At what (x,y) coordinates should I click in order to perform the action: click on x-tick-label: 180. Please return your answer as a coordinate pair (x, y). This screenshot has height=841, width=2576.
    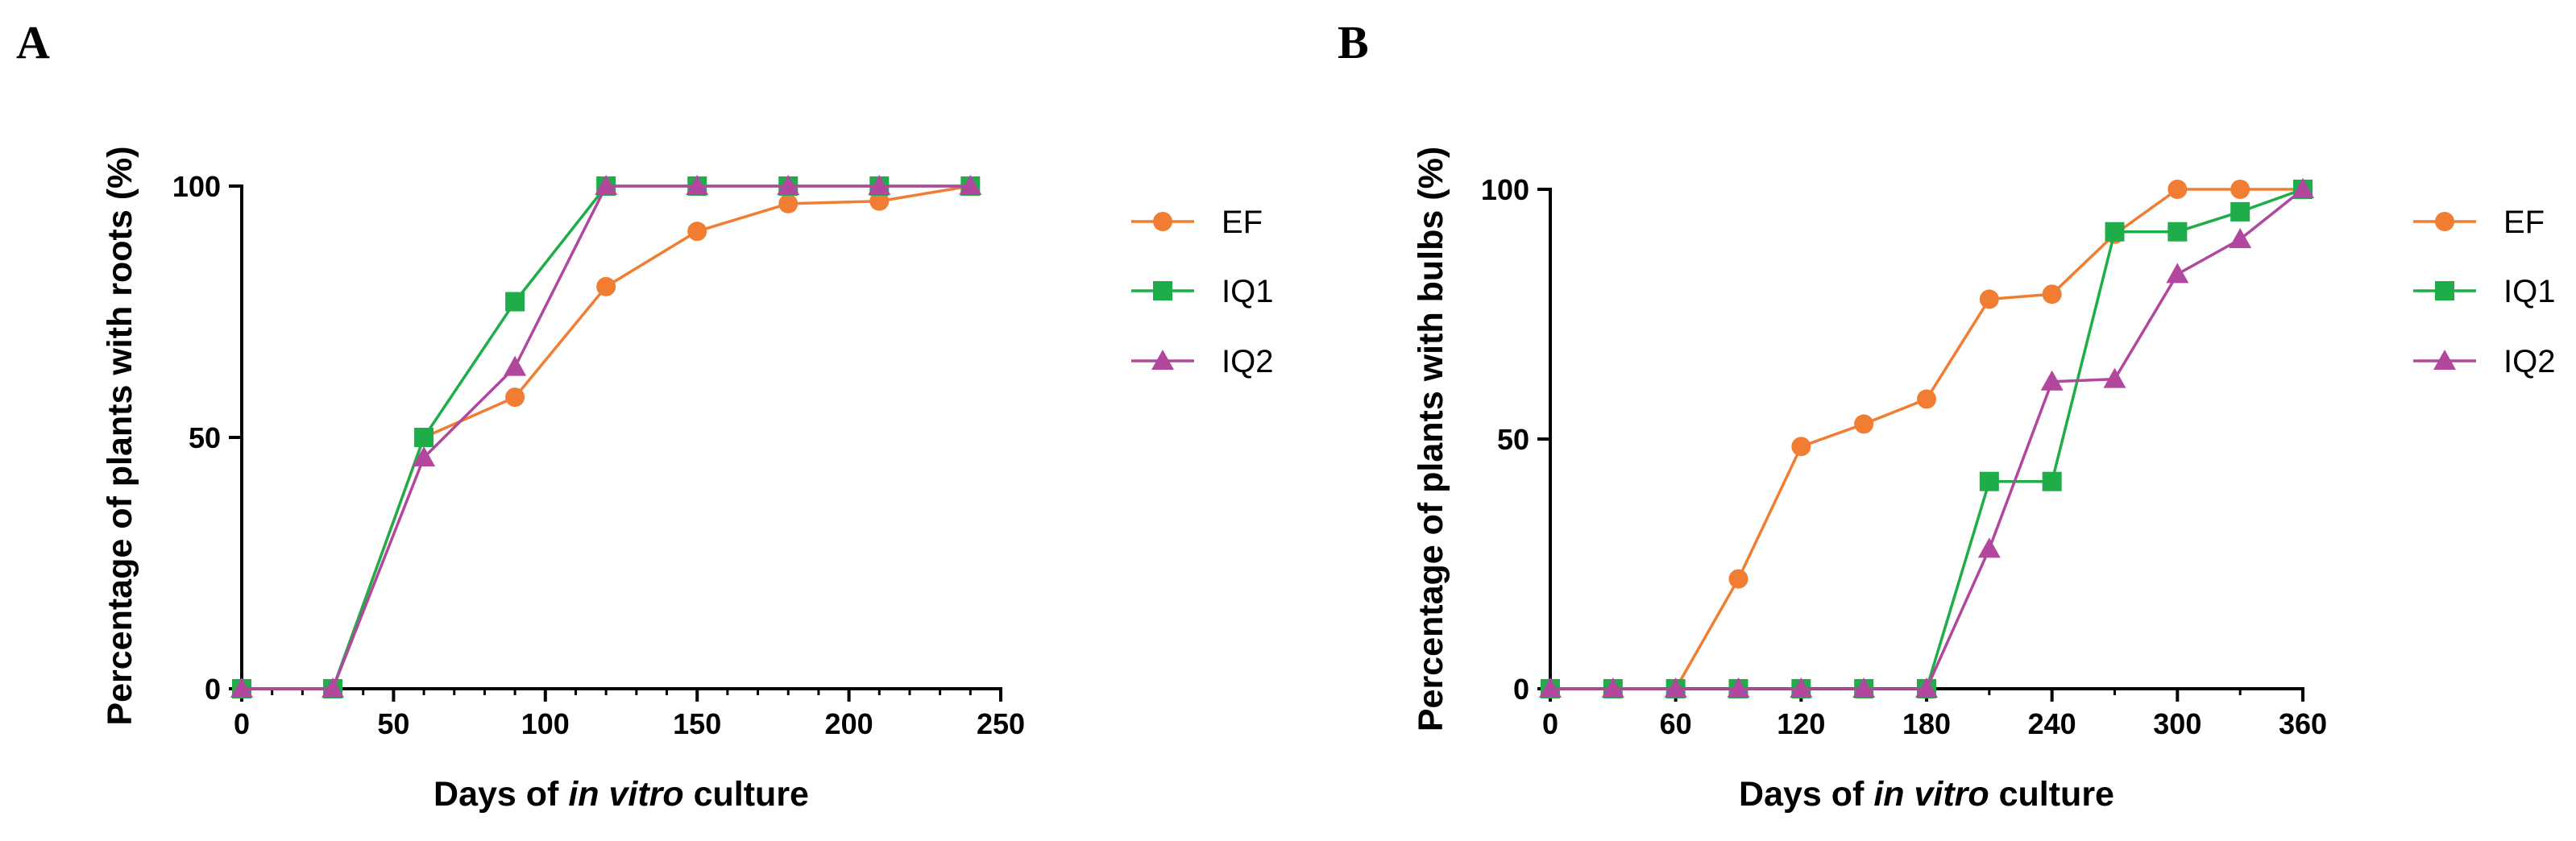
    Looking at the image, I should click on (1927, 723).